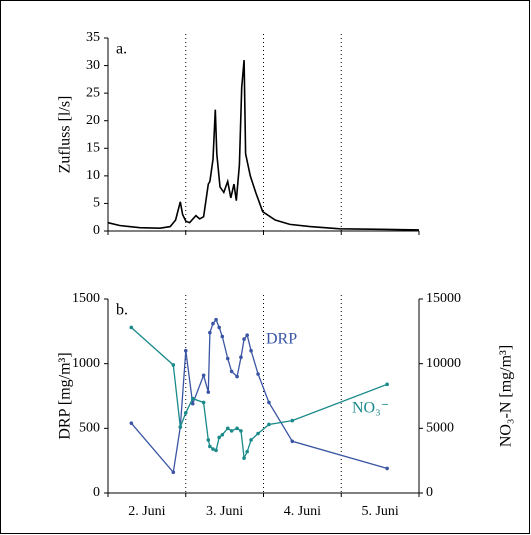 The width and height of the screenshot is (531, 535). I want to click on x-tick-label: 4. Juni, so click(302, 511).